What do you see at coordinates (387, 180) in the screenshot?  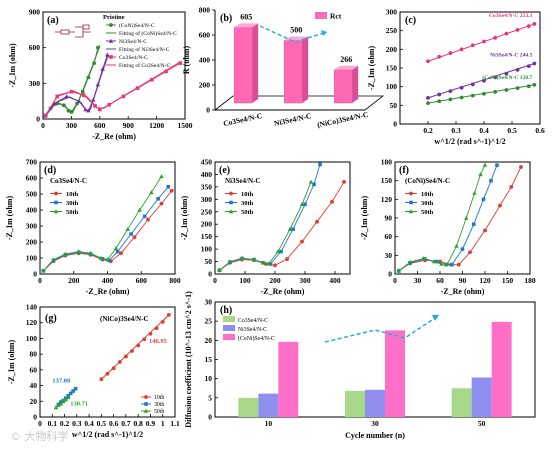 I see `y-tick-label: 150` at bounding box center [387, 180].